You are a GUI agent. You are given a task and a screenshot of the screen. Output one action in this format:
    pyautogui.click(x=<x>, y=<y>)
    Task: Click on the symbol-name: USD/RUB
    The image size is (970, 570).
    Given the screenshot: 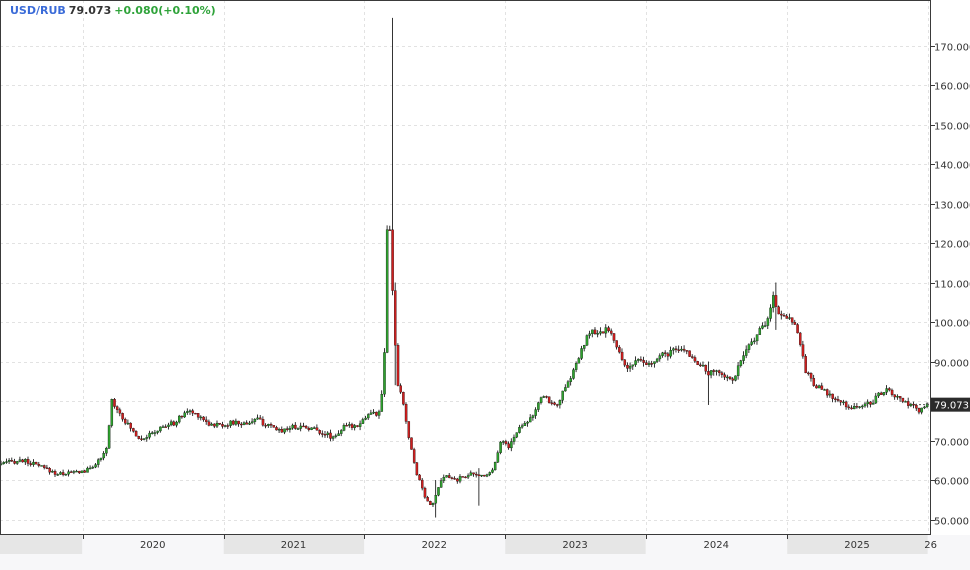 What is the action you would take?
    pyautogui.click(x=38, y=10)
    